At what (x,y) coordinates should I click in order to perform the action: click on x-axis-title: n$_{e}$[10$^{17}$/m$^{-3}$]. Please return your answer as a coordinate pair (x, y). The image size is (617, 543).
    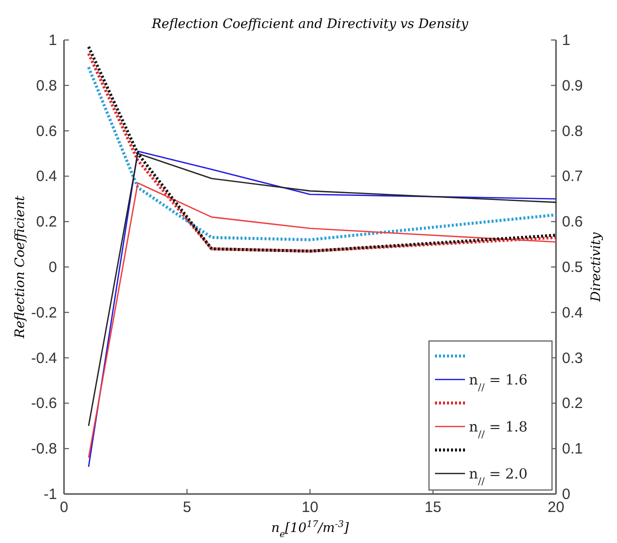
    Looking at the image, I should click on (310, 530).